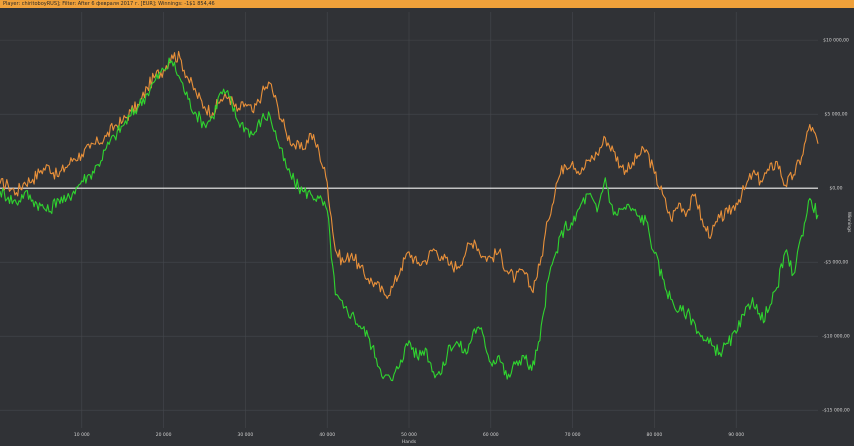 This screenshot has height=446, width=854. What do you see at coordinates (736, 435) in the screenshot?
I see `x-tick-label: 90 000` at bounding box center [736, 435].